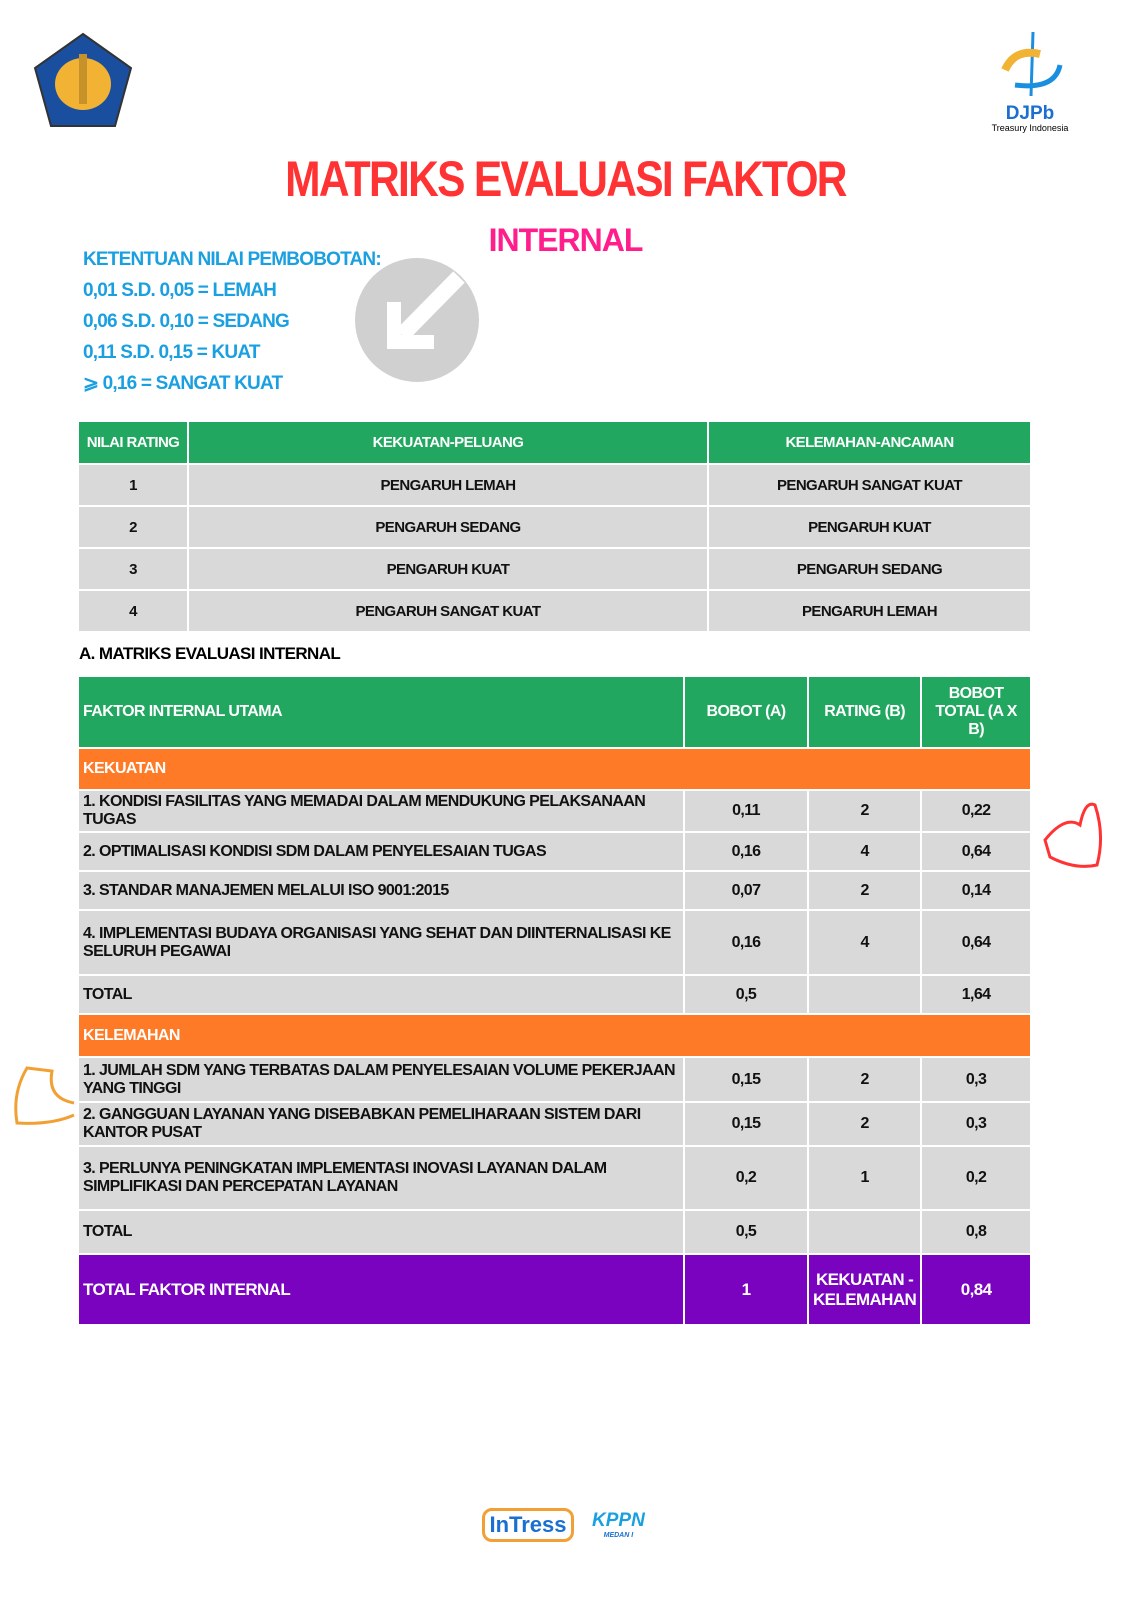 Image resolution: width=1131 pixels, height=1600 pixels. I want to click on intress-logo: InTress, so click(528, 1525).